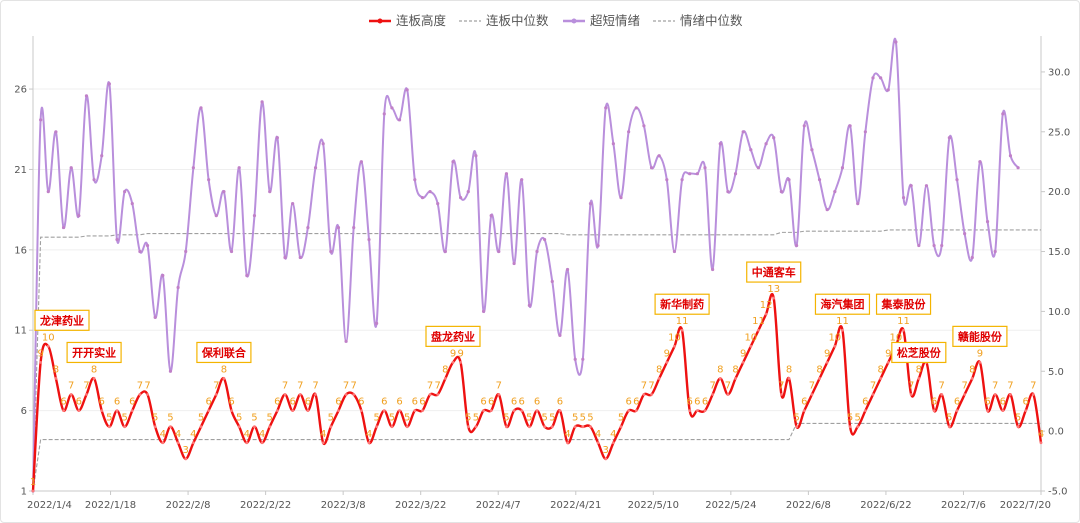 This screenshot has width=1080, height=523. Describe the element at coordinates (904, 304) in the screenshot. I see `annotation-label: 集泰股份` at that location.